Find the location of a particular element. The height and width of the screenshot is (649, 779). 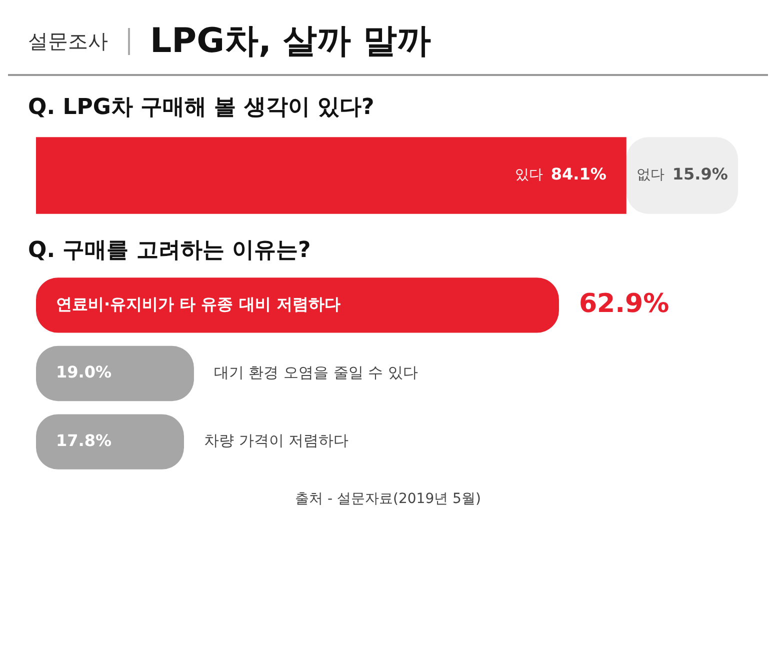

chart-title: Q. LPG차 구매해 볼 생각이 있다? is located at coordinates (202, 108).